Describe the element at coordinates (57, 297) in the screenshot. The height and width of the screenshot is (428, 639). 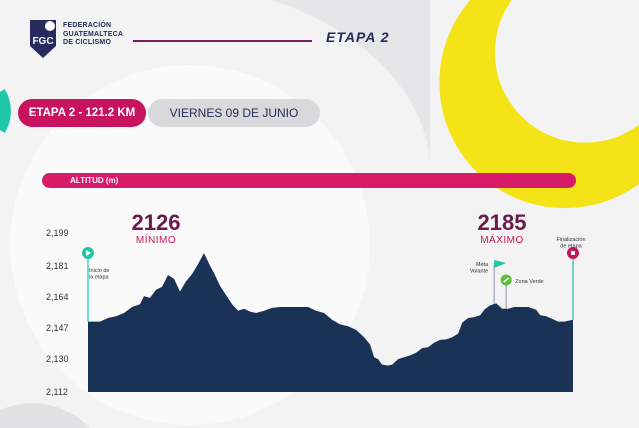
I see `y-tick-label: 2,164` at that location.